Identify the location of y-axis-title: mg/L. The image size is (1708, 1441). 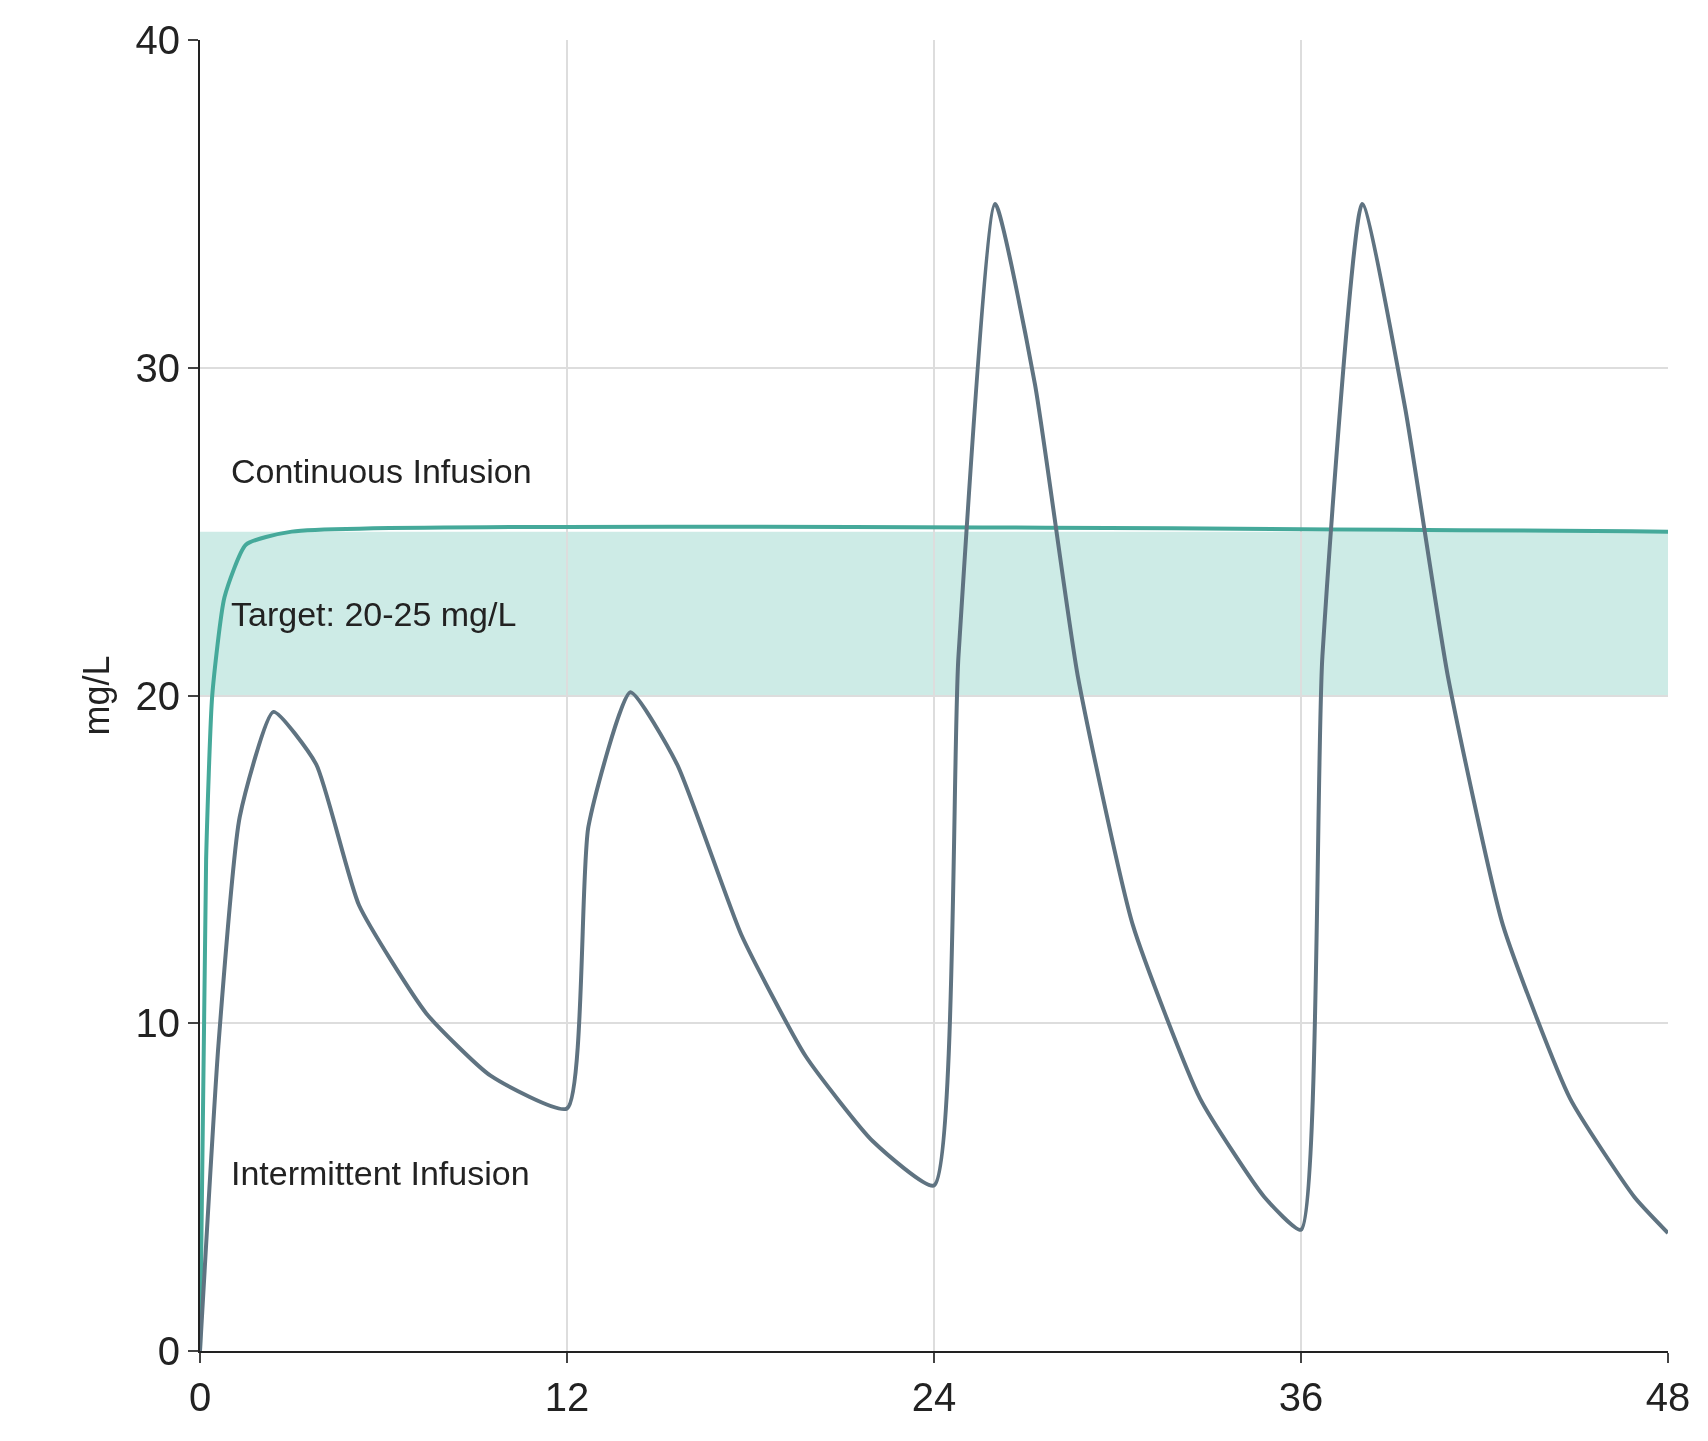
(96, 695).